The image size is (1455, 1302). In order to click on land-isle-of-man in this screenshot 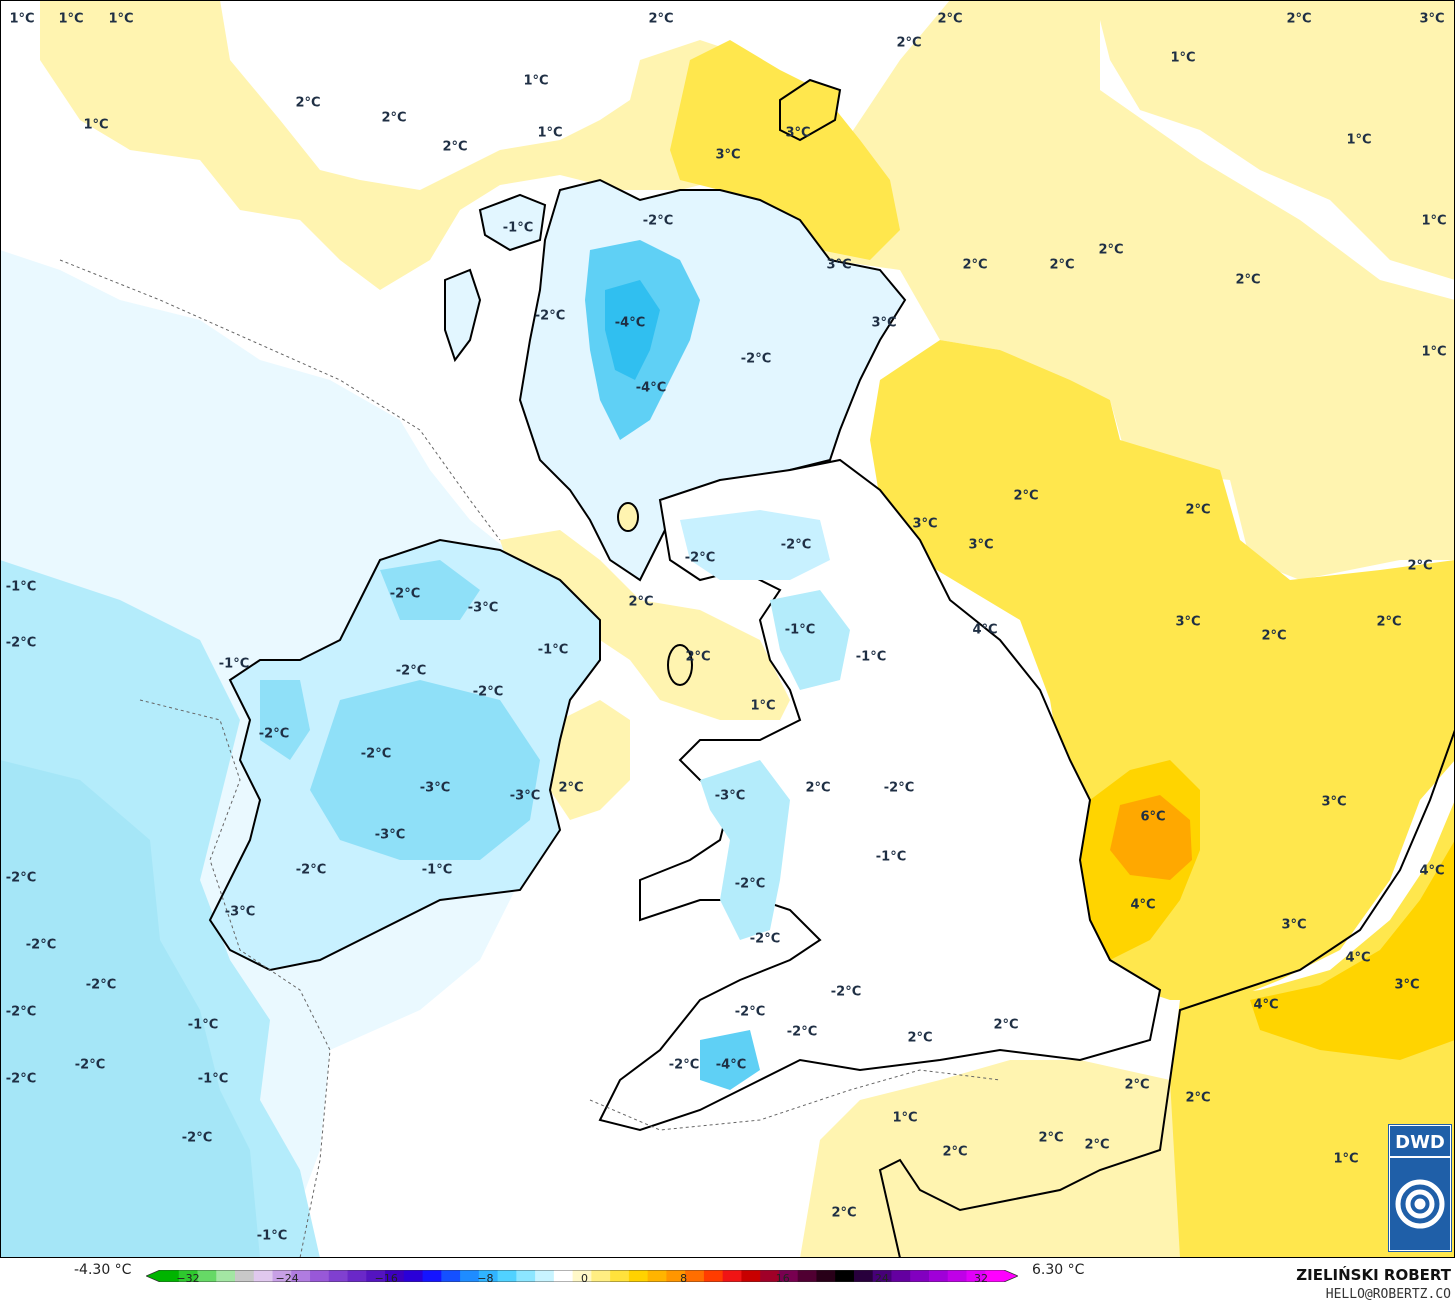, I will do `click(680, 665)`.